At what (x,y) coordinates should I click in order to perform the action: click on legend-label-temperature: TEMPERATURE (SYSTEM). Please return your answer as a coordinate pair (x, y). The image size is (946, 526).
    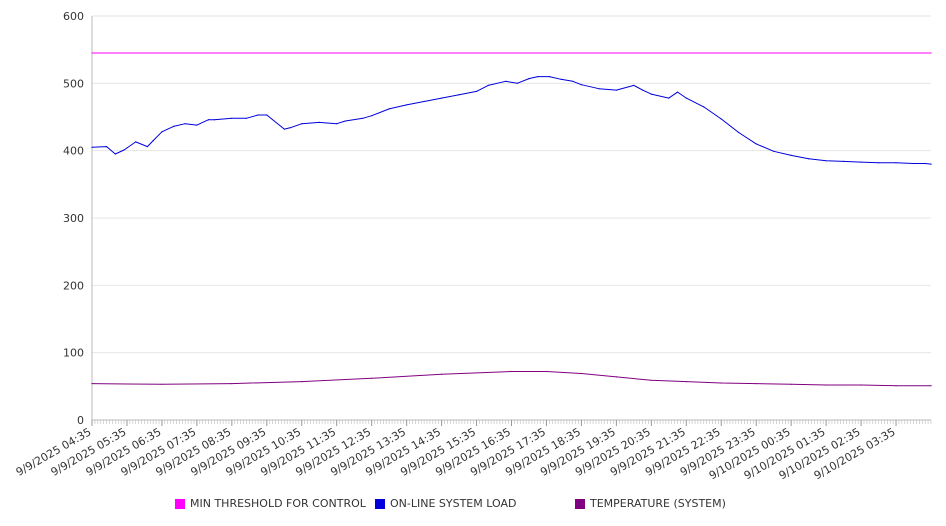
    Looking at the image, I should click on (658, 503).